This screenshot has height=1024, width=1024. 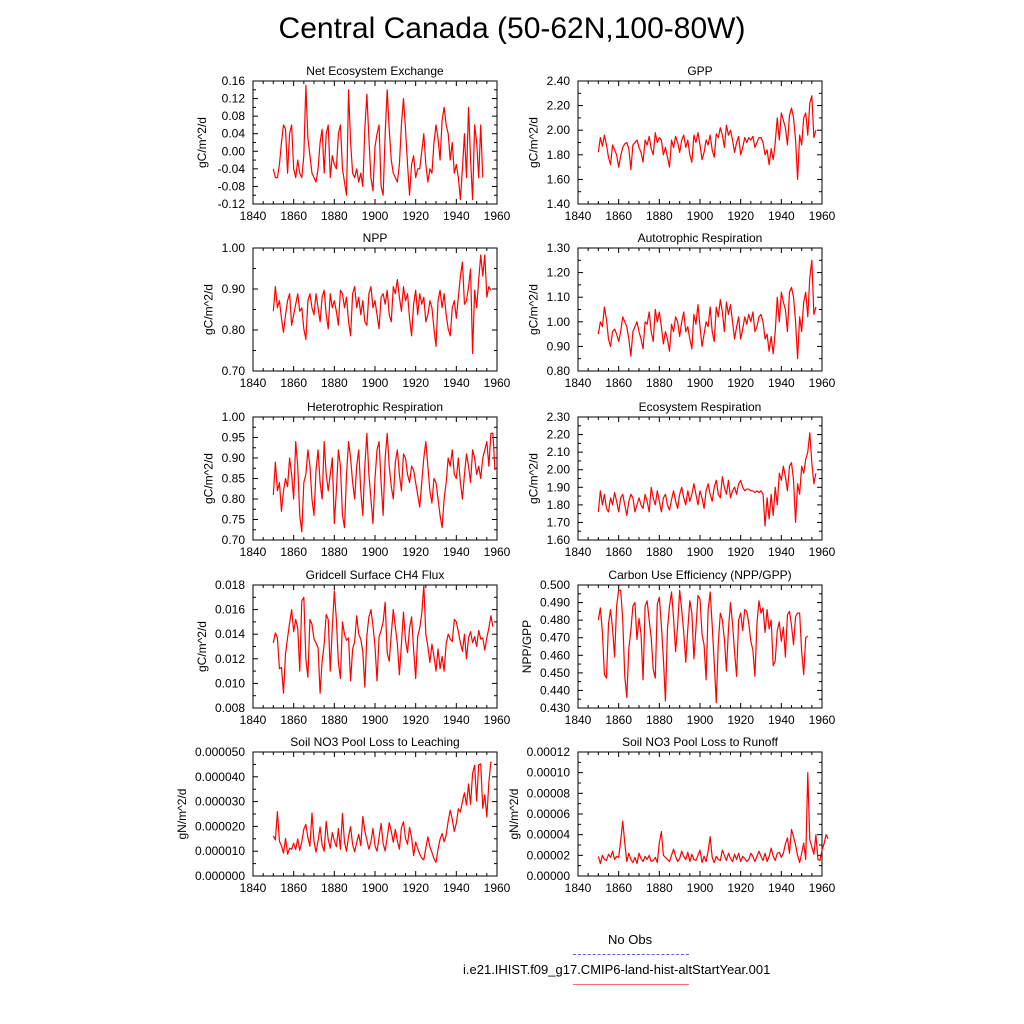 What do you see at coordinates (202, 646) in the screenshot?
I see `panel-6-ylabel: gC/m^2/d` at bounding box center [202, 646].